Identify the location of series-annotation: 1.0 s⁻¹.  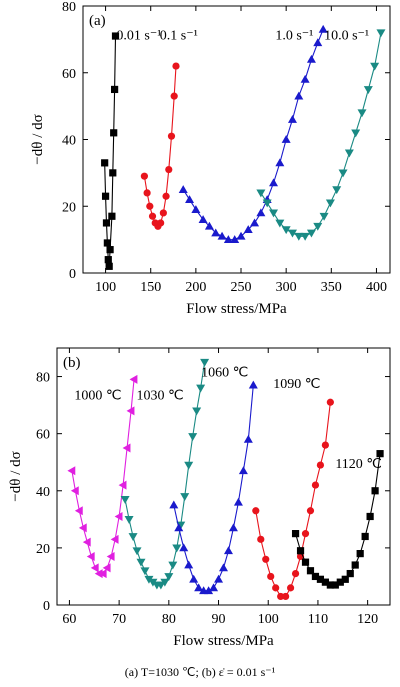
(294, 35).